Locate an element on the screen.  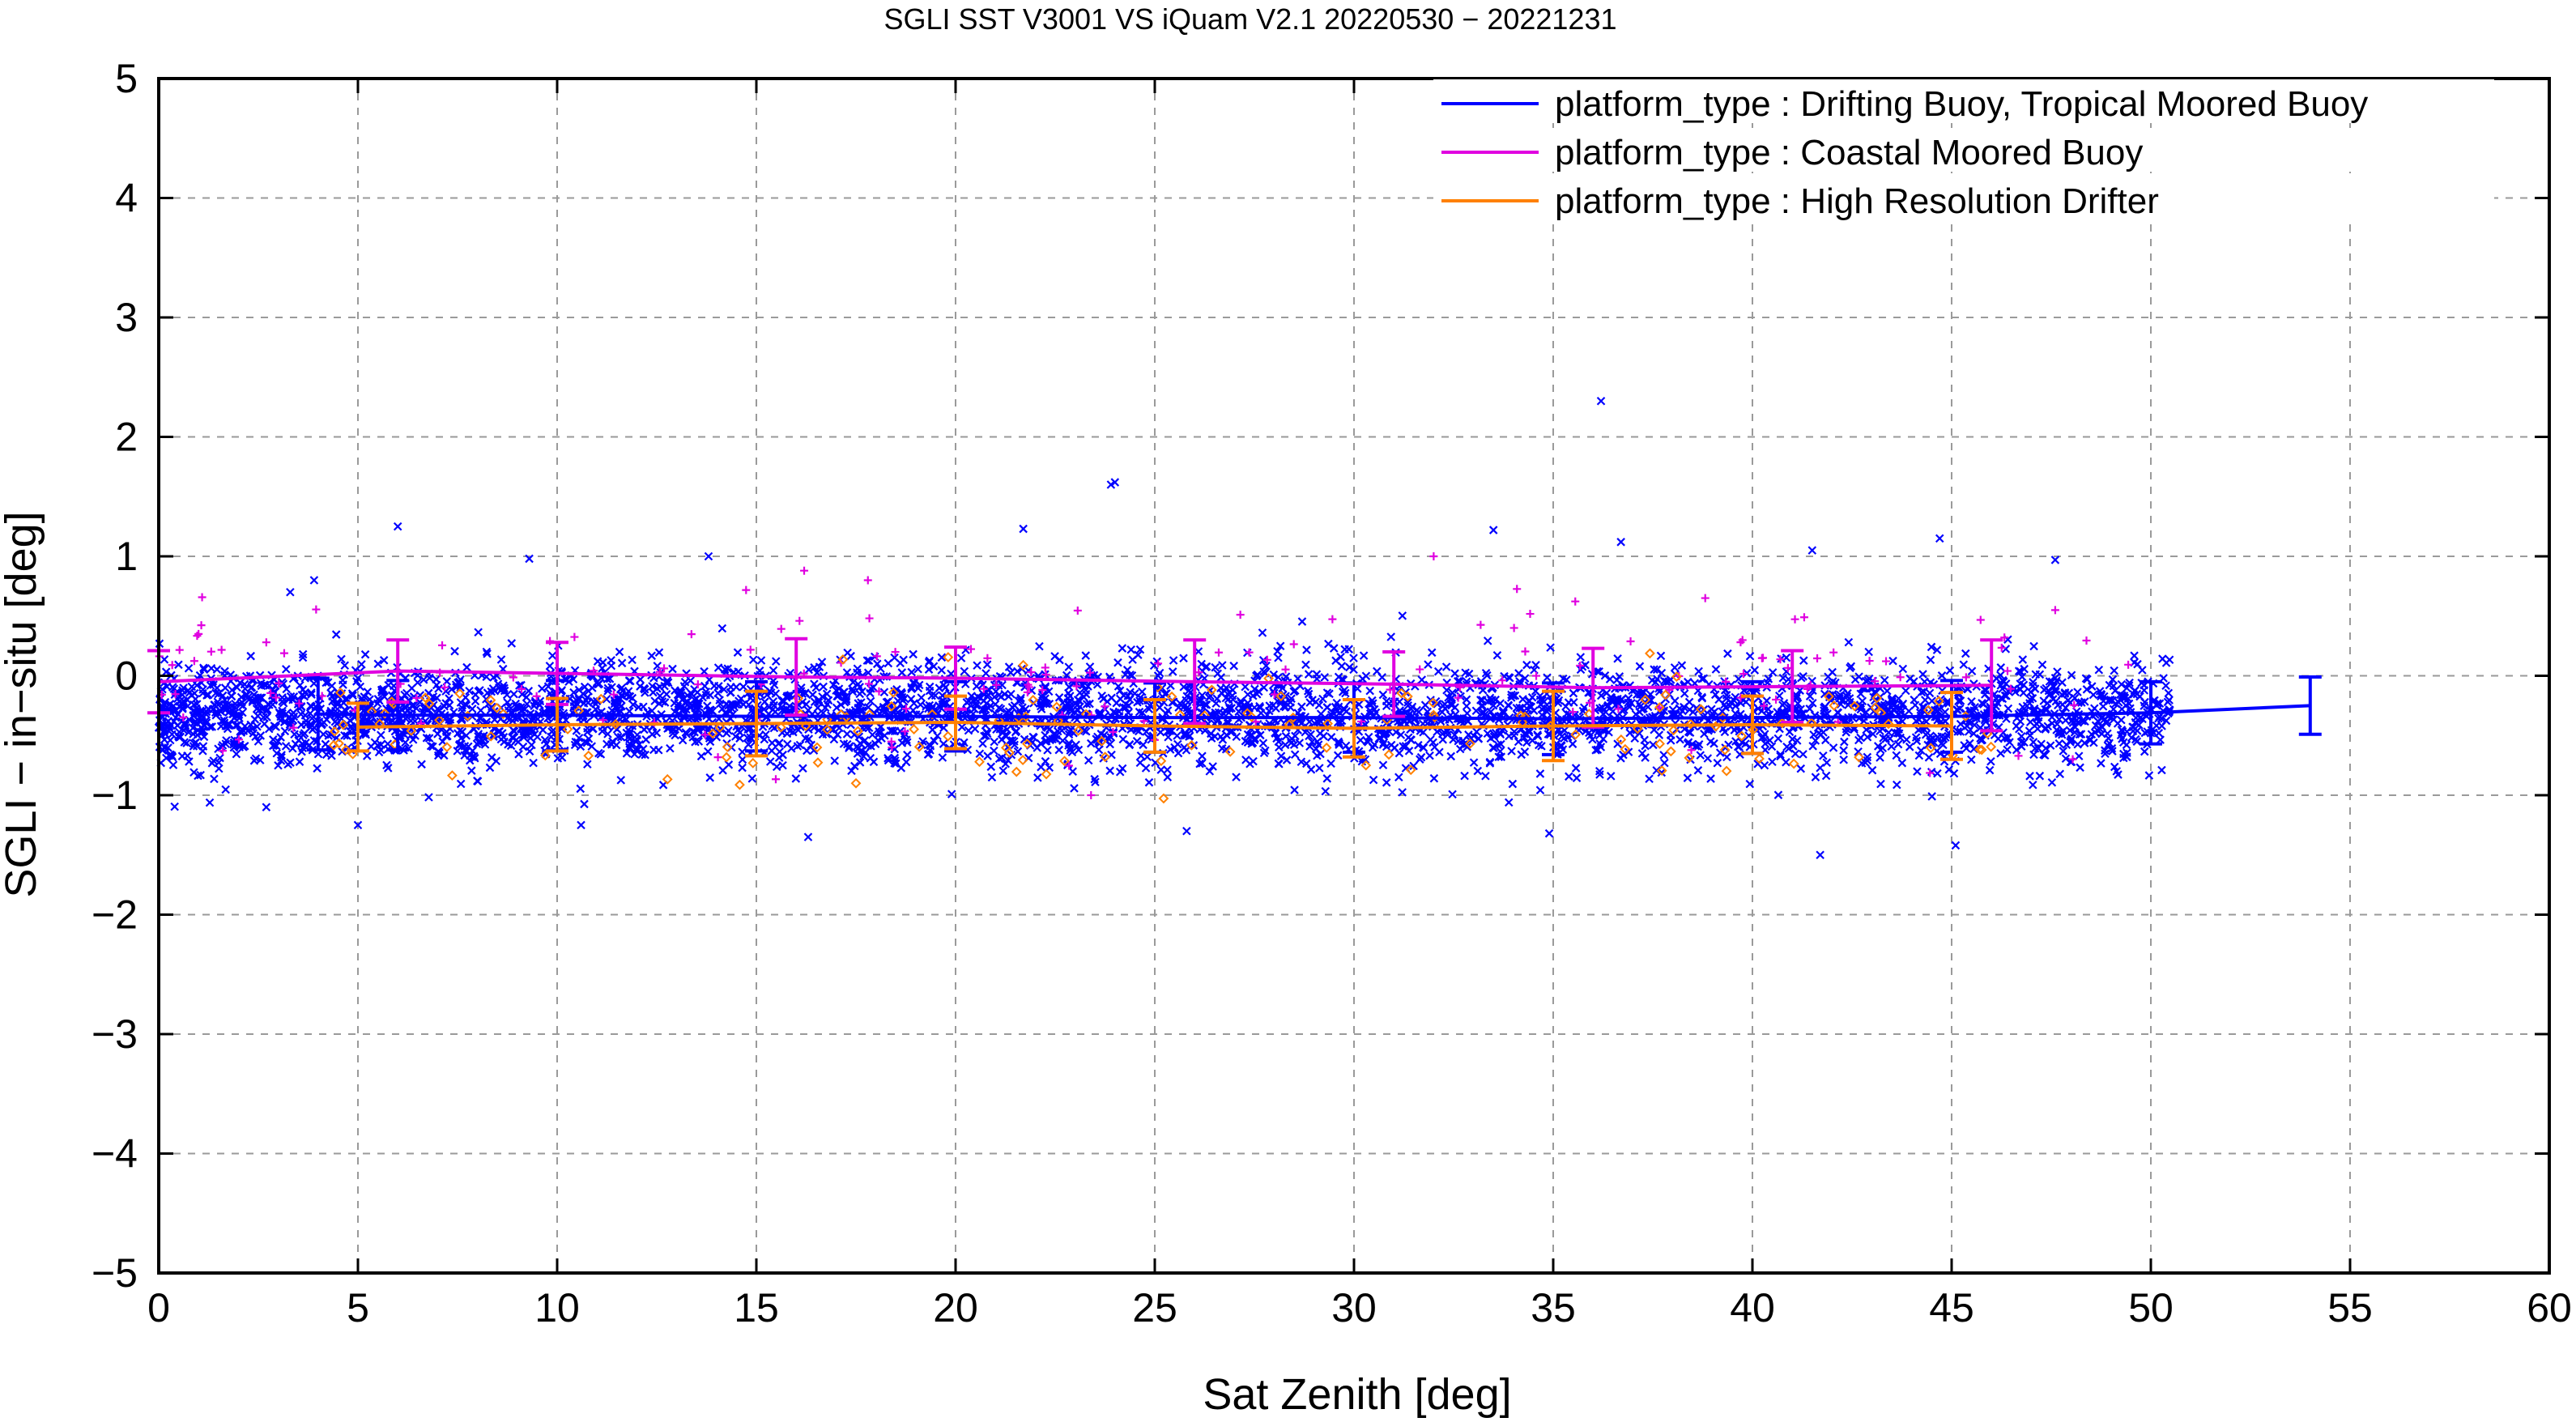
x-tick-label: 60 is located at coordinates (2549, 1307).